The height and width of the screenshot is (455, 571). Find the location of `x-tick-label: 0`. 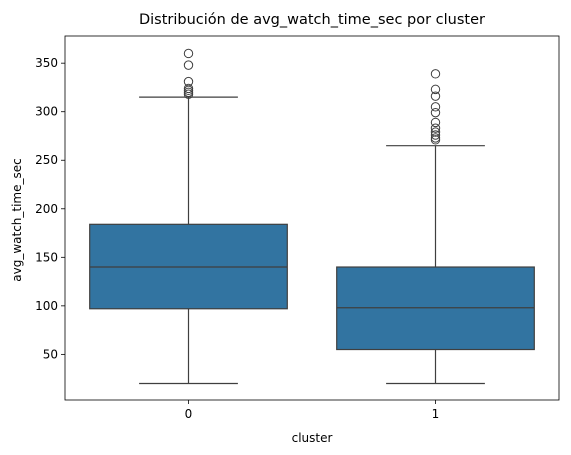

x-tick-label: 0 is located at coordinates (189, 414).